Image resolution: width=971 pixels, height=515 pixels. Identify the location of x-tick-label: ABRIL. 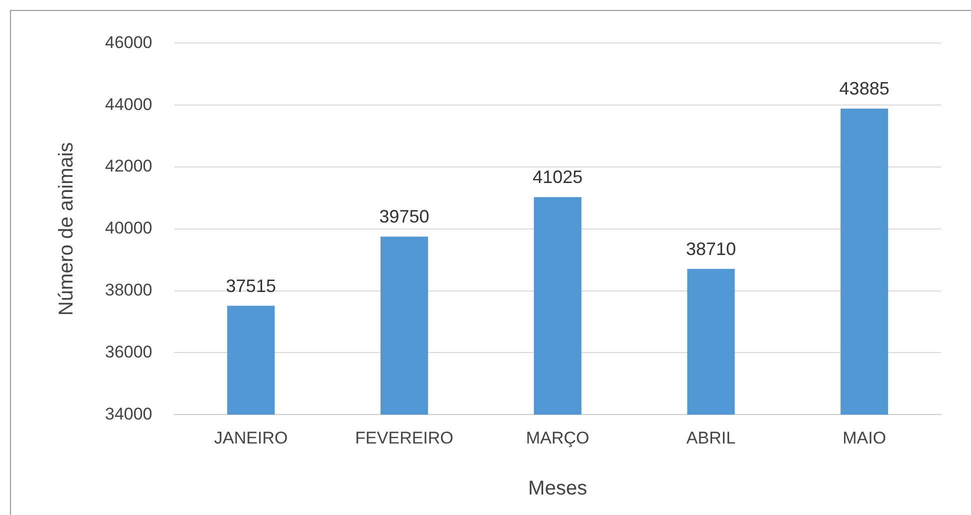
(711, 438).